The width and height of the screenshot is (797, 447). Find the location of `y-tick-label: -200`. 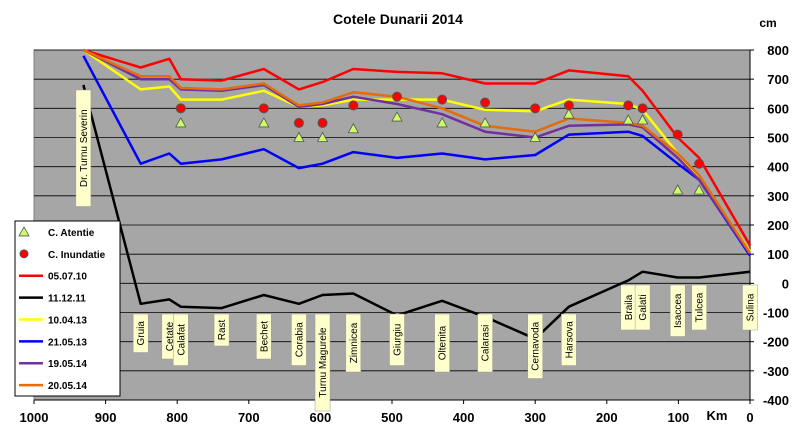

y-tick-label: -200 is located at coordinates (776, 342).